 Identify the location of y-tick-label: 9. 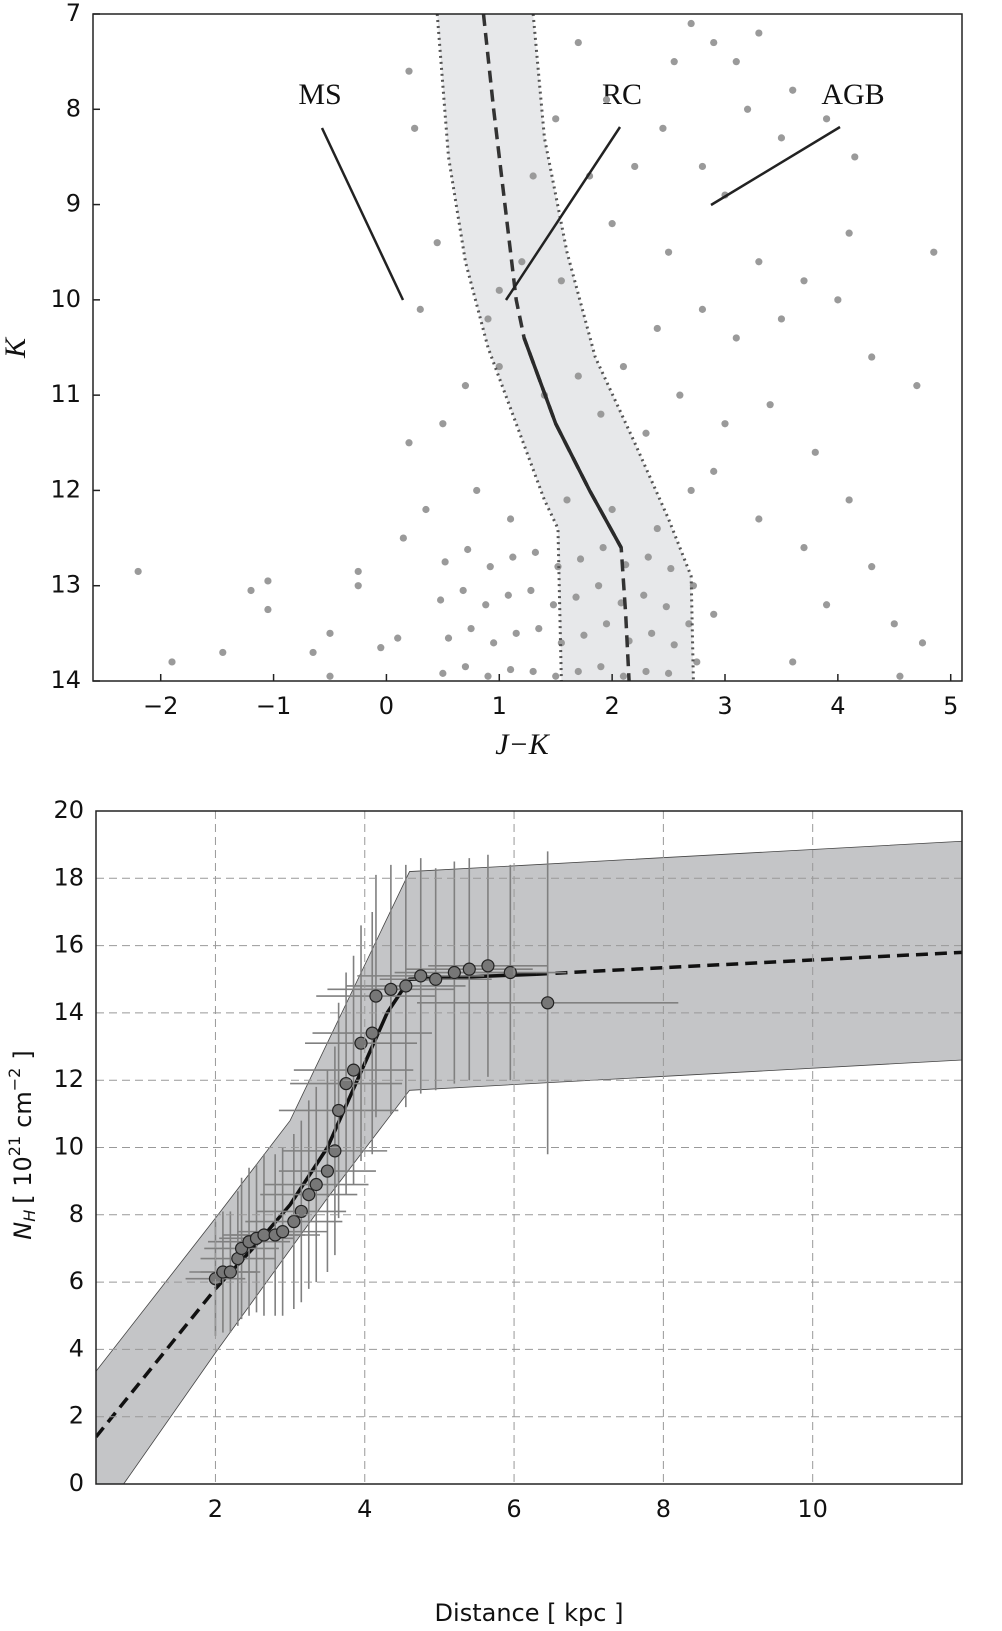
(73, 204).